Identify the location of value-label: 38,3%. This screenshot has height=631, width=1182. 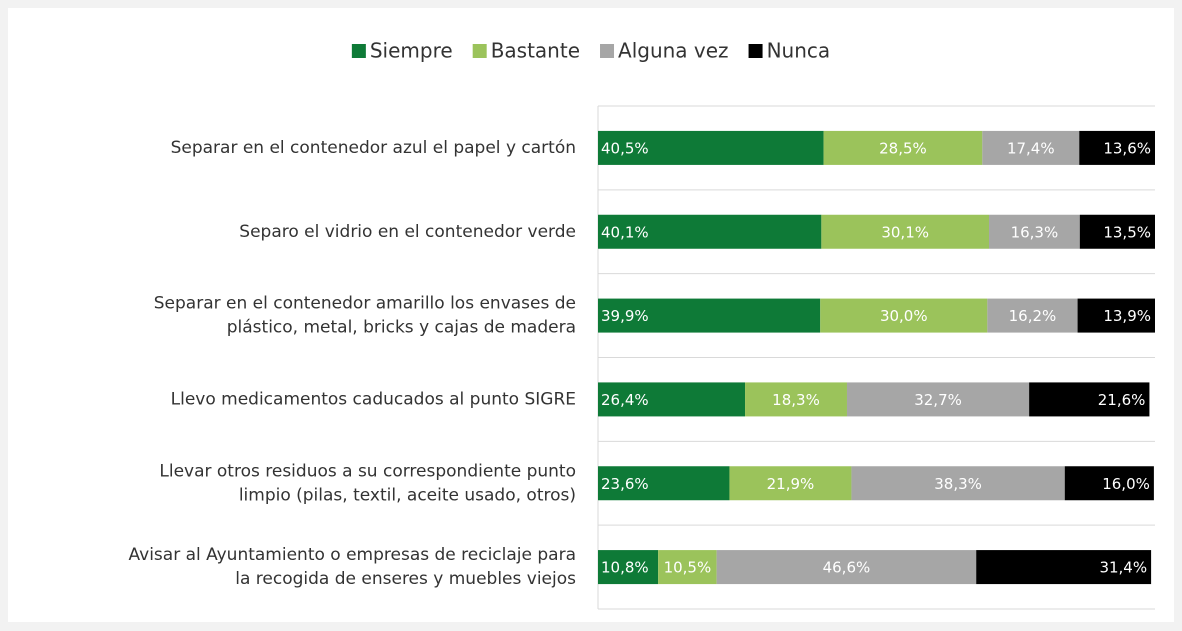
(958, 484).